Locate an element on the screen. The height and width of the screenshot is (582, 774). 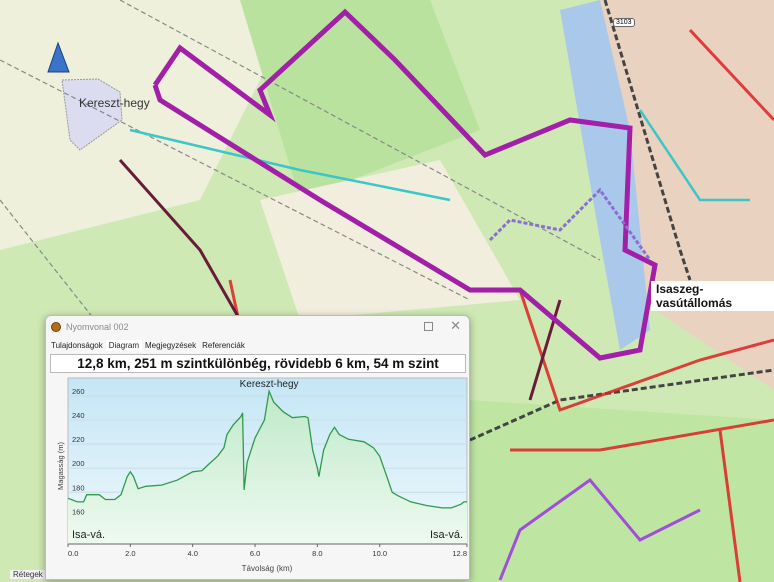
x-tick-label: 6.0 is located at coordinates (255, 553).